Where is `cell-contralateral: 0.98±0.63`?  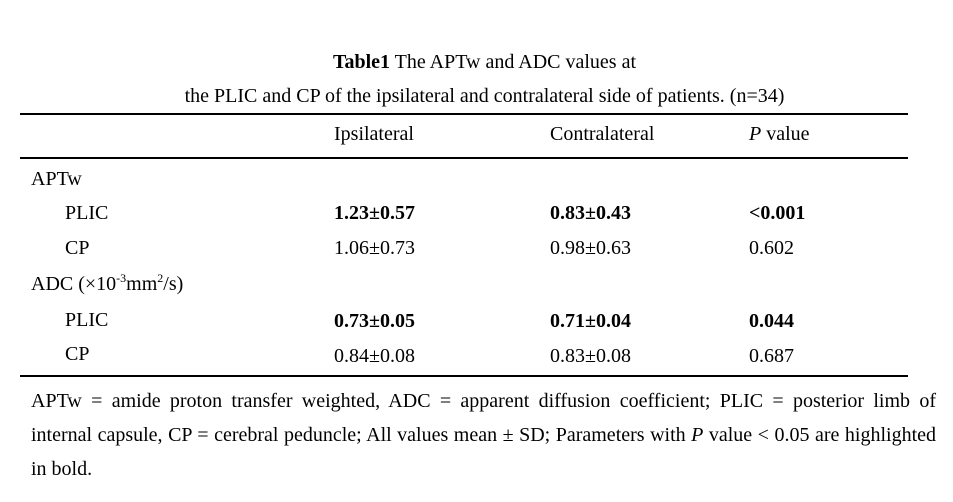
cell-contralateral: 0.98±0.63 is located at coordinates (590, 248).